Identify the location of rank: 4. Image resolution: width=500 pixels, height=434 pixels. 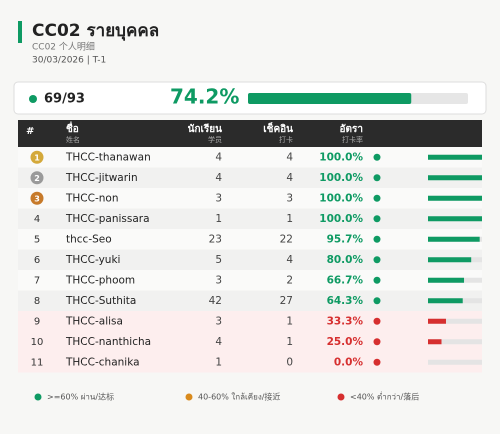
(37, 219).